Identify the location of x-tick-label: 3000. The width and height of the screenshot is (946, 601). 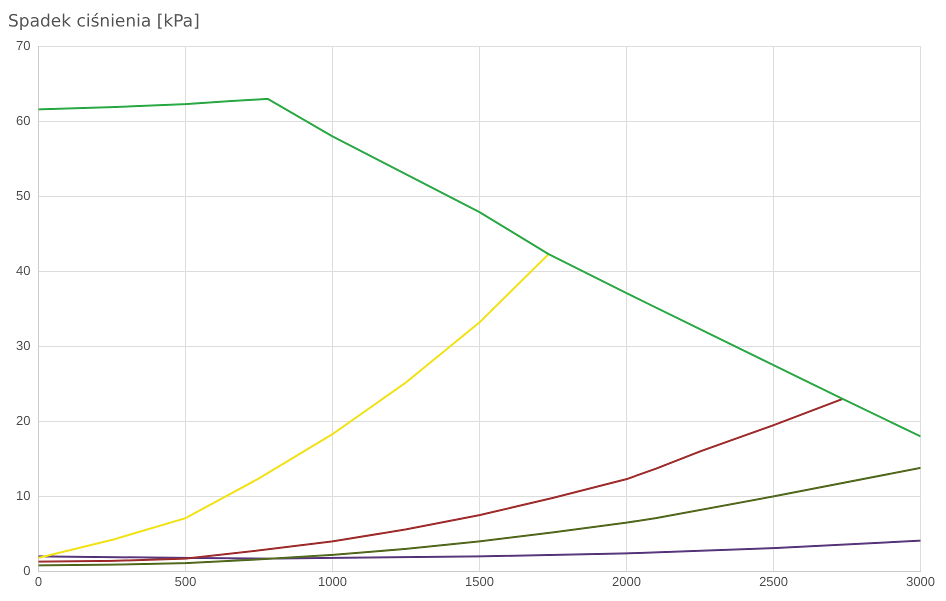
(920, 581).